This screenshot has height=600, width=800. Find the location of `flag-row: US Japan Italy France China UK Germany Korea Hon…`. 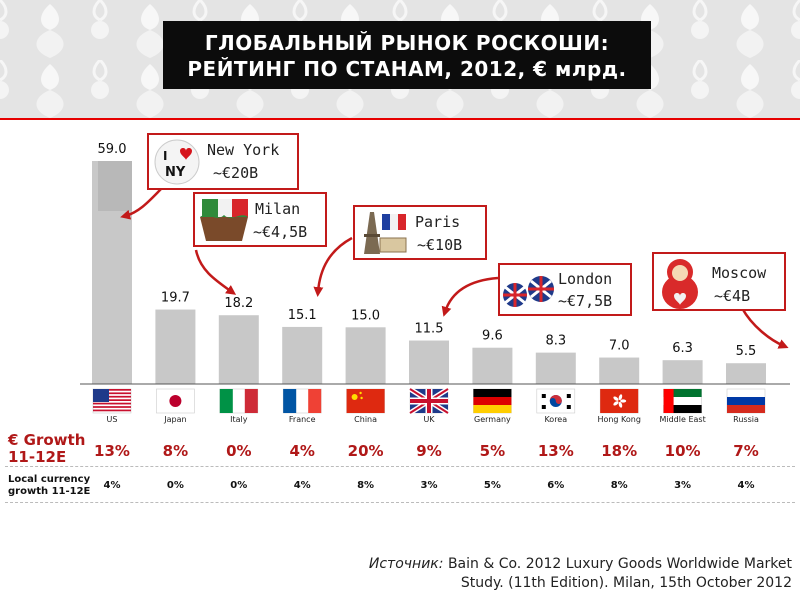

flag-row: US Japan Italy France China UK Germany Korea Hon… is located at coordinates (429, 405).